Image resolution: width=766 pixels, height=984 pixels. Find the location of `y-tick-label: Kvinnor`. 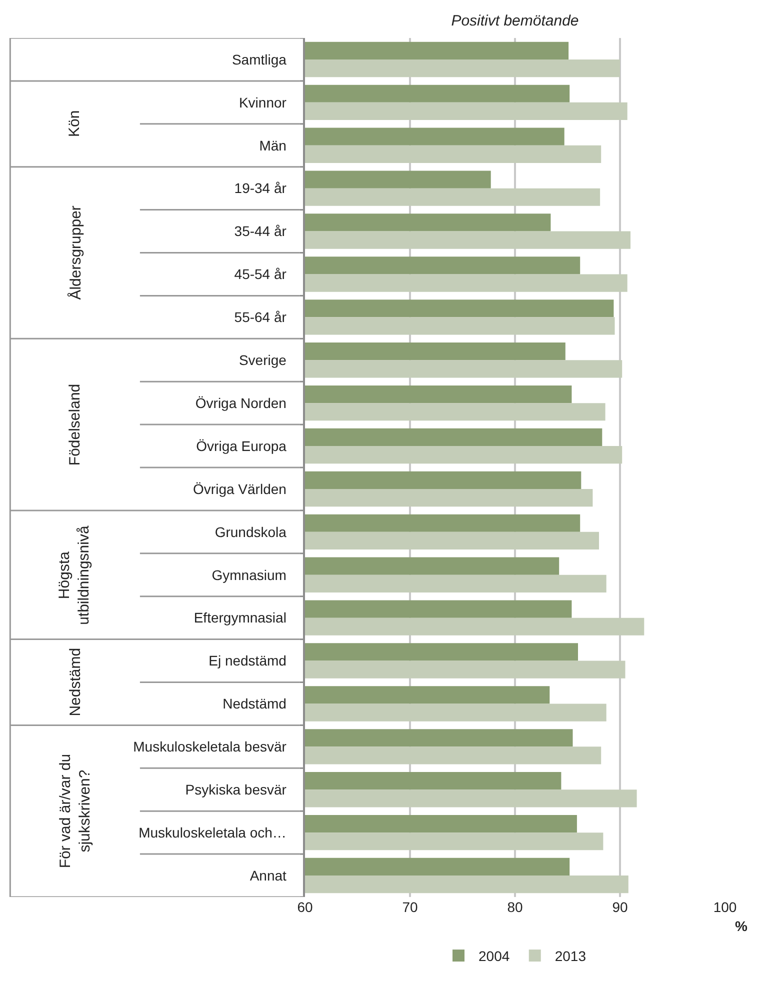

y-tick-label: Kvinnor is located at coordinates (262, 102).